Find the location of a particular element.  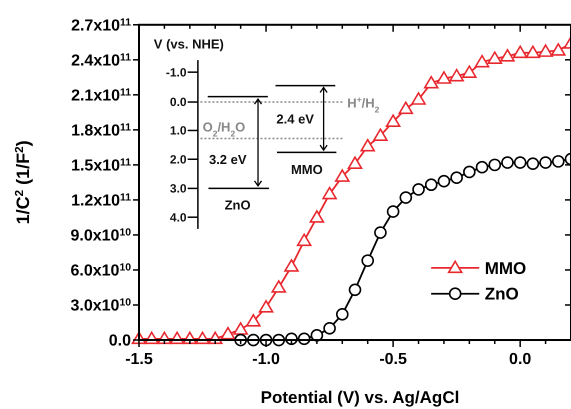

y-tick-label: 3.0x10$^{10}$ is located at coordinates (101, 306).